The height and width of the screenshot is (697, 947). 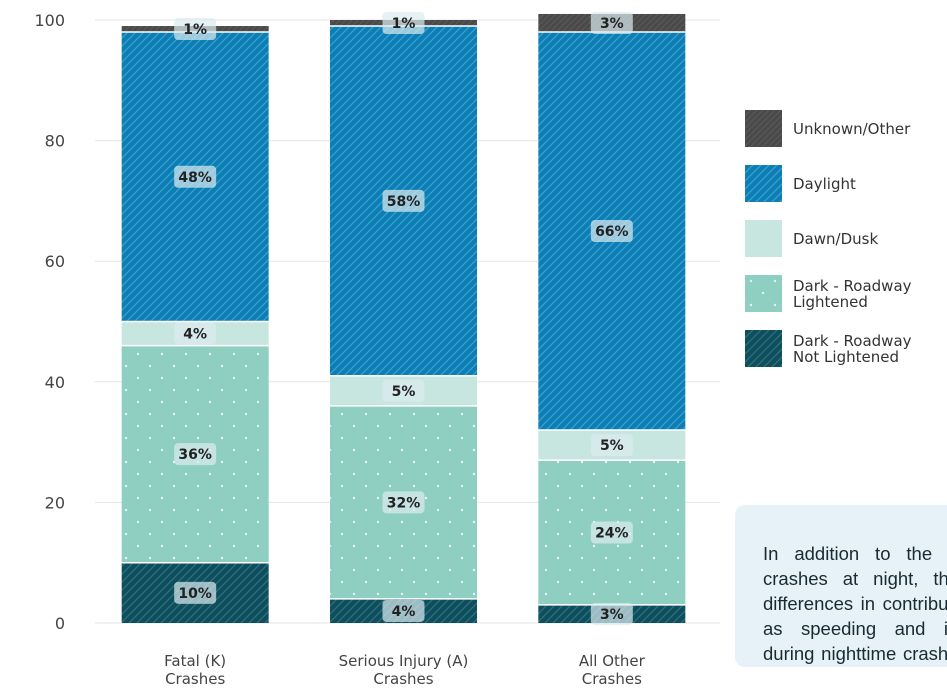 I want to click on legend-item-lit: Dark - Roadway Lightened, so click(x=846, y=293).